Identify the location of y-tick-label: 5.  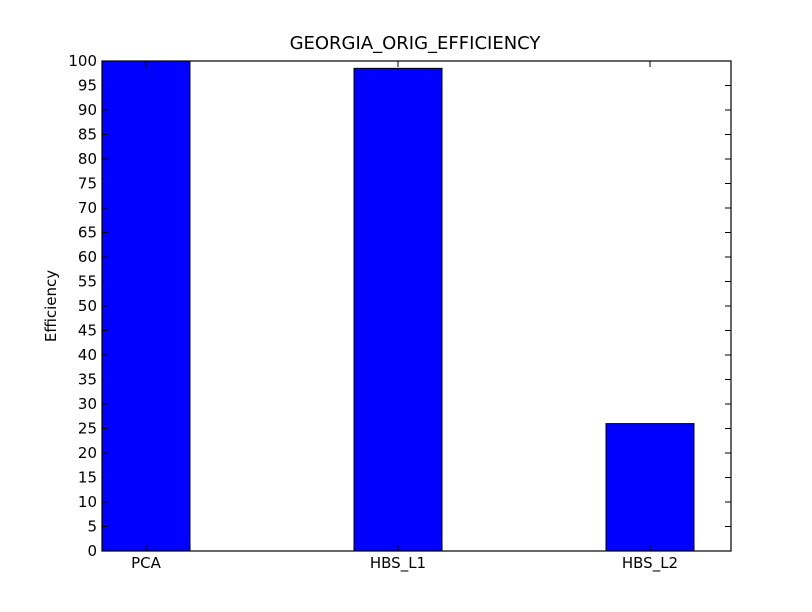
(92, 527).